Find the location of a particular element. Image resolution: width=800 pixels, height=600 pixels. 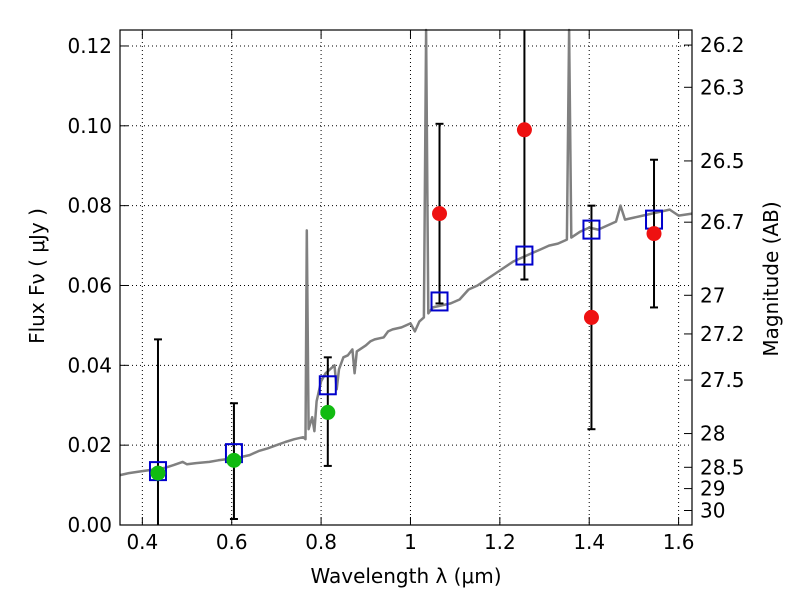

y2-tick-label: 27 is located at coordinates (712, 295).